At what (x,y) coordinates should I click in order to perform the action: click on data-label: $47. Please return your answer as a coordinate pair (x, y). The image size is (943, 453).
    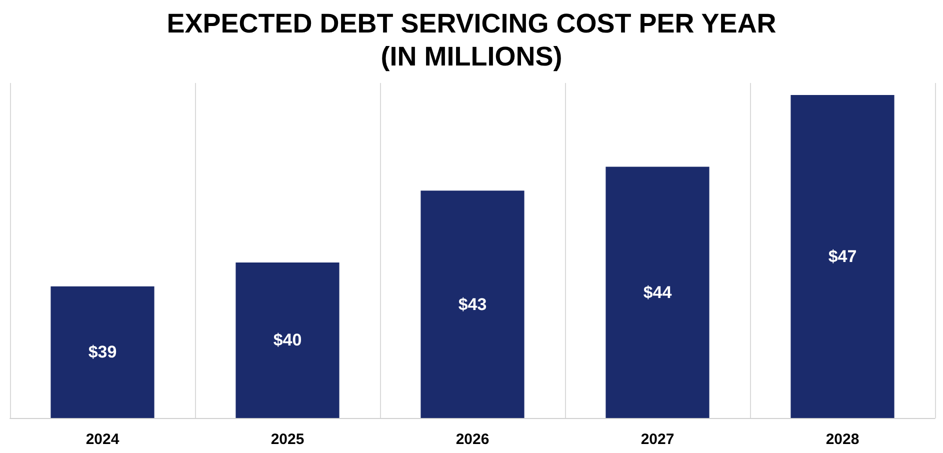
    Looking at the image, I should click on (842, 256).